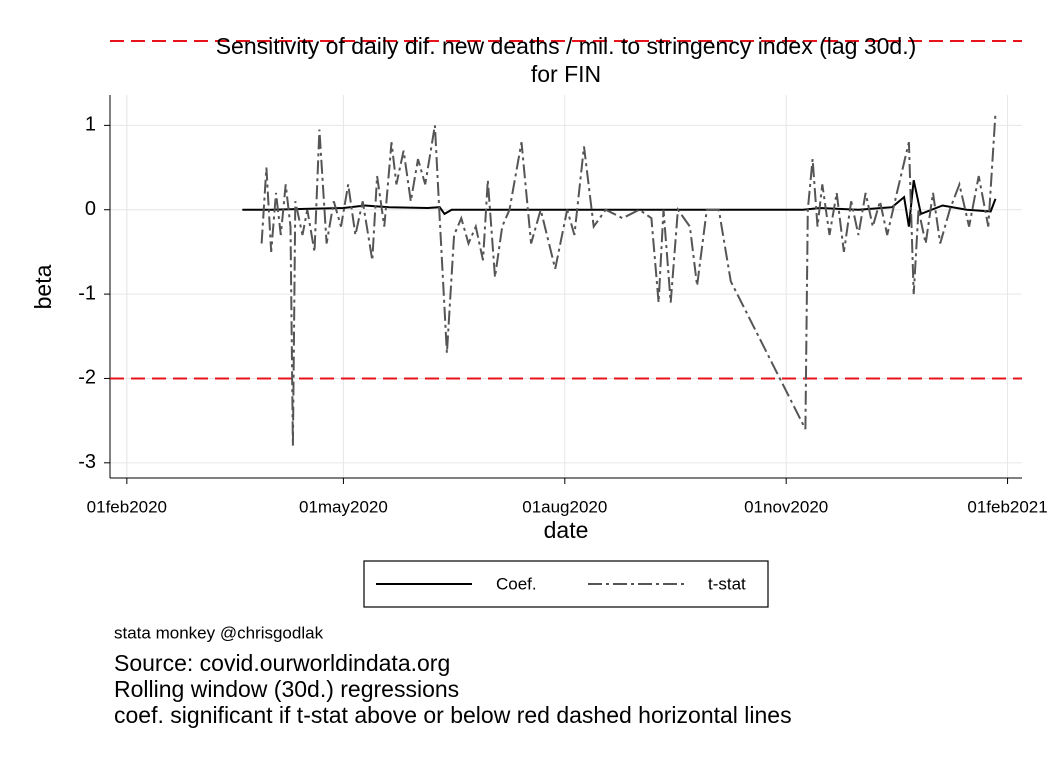 This screenshot has width=1051, height=765. Describe the element at coordinates (90, 209) in the screenshot. I see `y-tick-label: 0` at that location.